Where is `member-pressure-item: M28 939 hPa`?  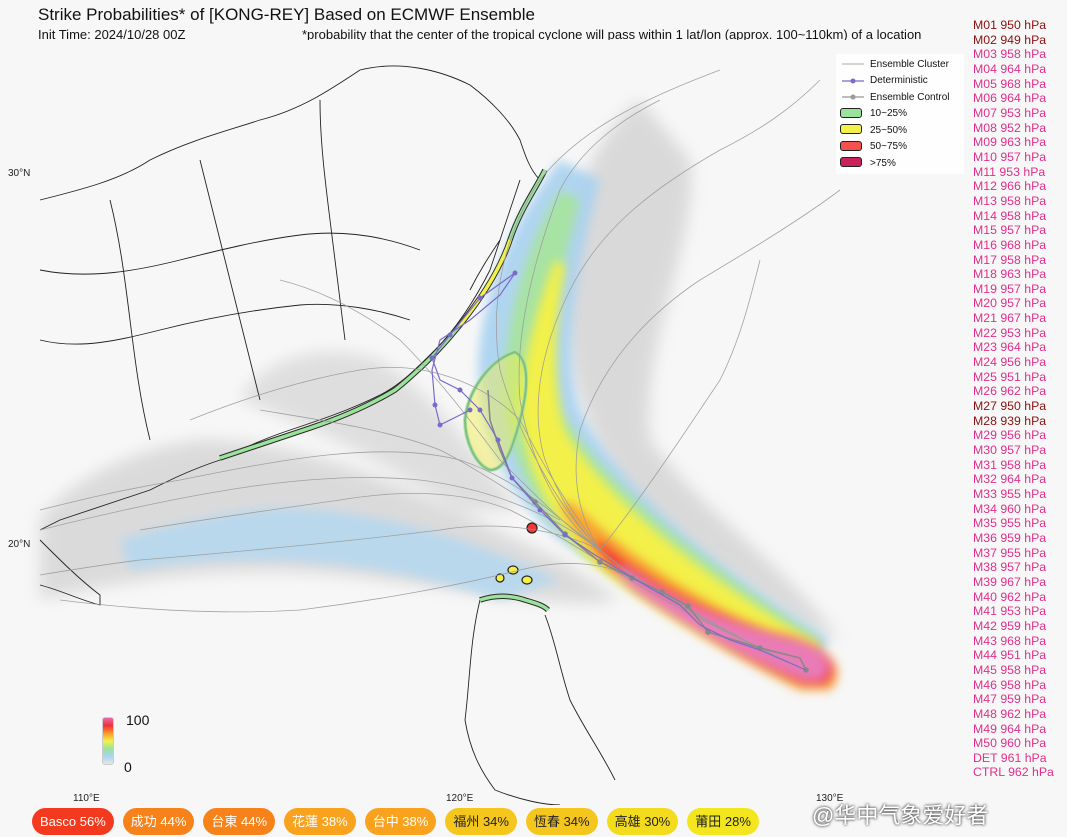 member-pressure-item: M28 939 hPa is located at coordinates (1010, 420).